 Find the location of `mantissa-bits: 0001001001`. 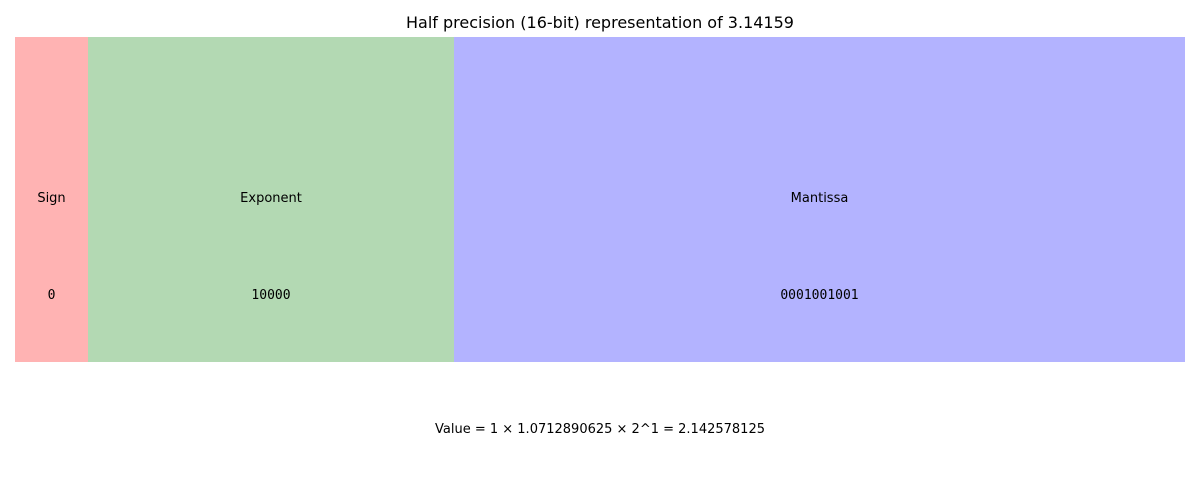

mantissa-bits: 0001001001 is located at coordinates (819, 295).